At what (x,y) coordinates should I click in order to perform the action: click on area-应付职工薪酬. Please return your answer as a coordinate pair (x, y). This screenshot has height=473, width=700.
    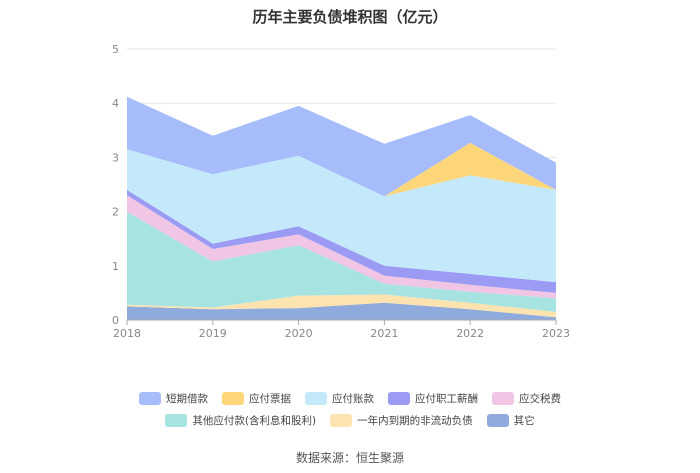
    Looking at the image, I should click on (341, 241).